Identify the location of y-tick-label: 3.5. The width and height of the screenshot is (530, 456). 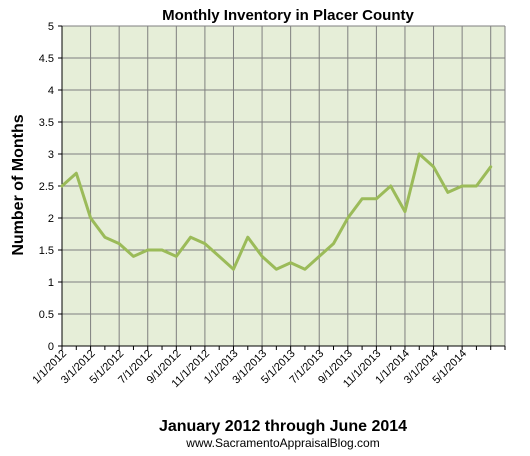
(46, 123).